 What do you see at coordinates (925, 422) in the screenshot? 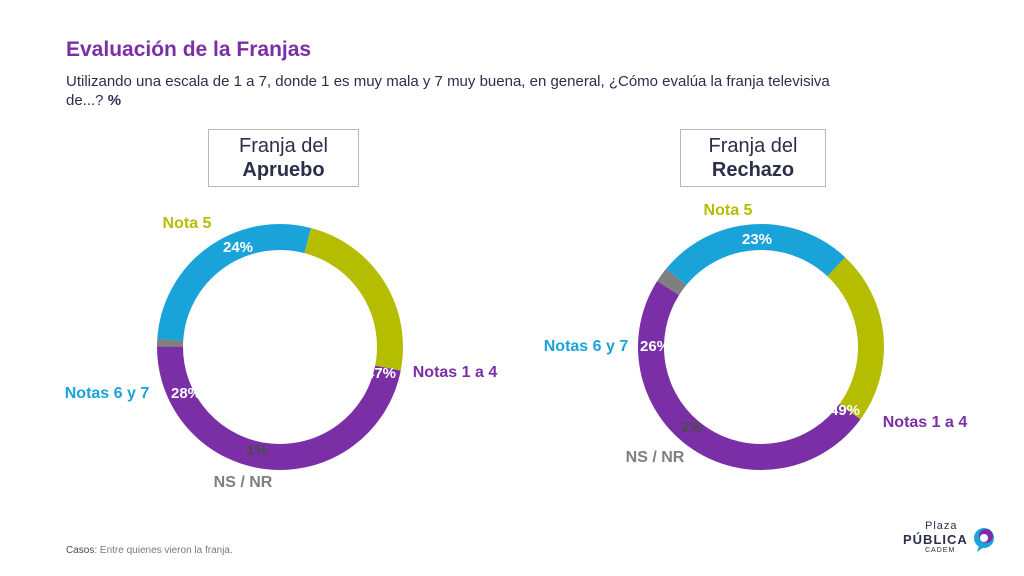
I see `category-label-notas-1-4-rechazo: Notas 1 a 4` at bounding box center [925, 422].